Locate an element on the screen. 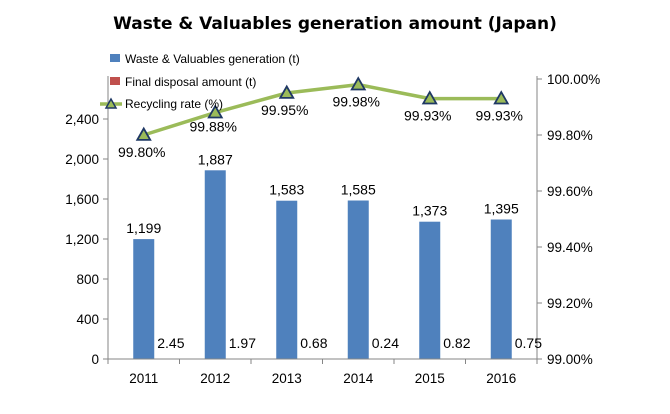 This screenshot has height=414, width=670. legend-swatch-final is located at coordinates (115, 81).